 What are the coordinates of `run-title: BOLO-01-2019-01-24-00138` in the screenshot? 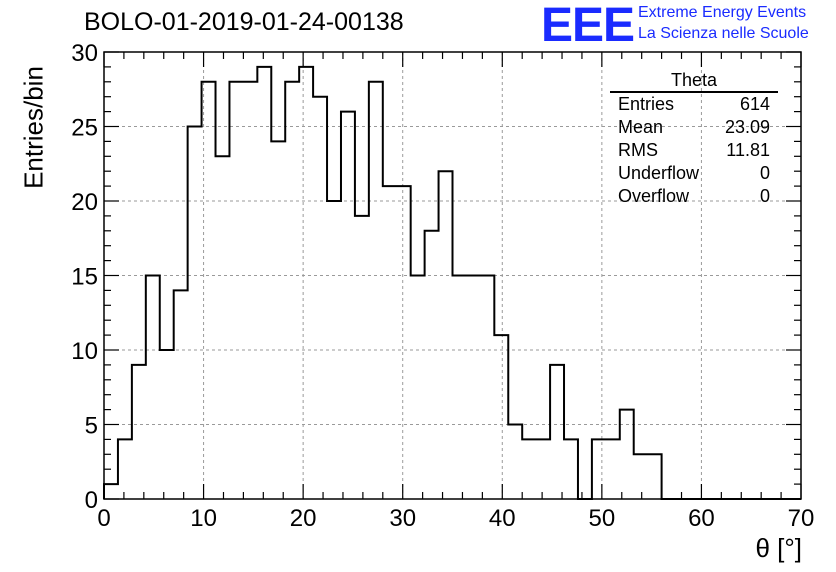 It's located at (244, 22).